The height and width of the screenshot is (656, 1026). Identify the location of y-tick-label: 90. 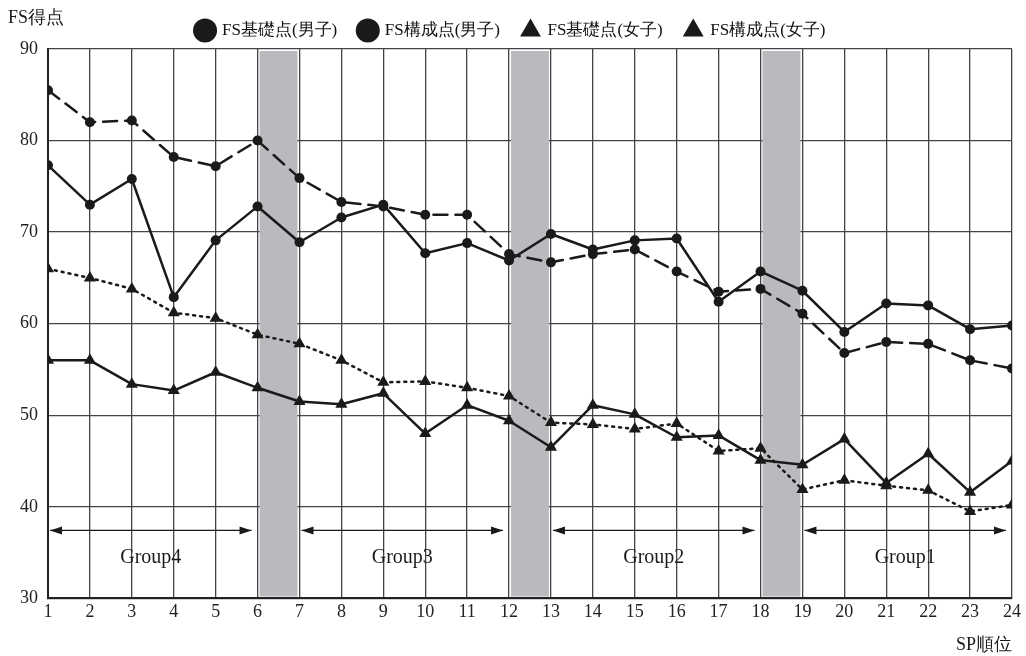
(29, 47).